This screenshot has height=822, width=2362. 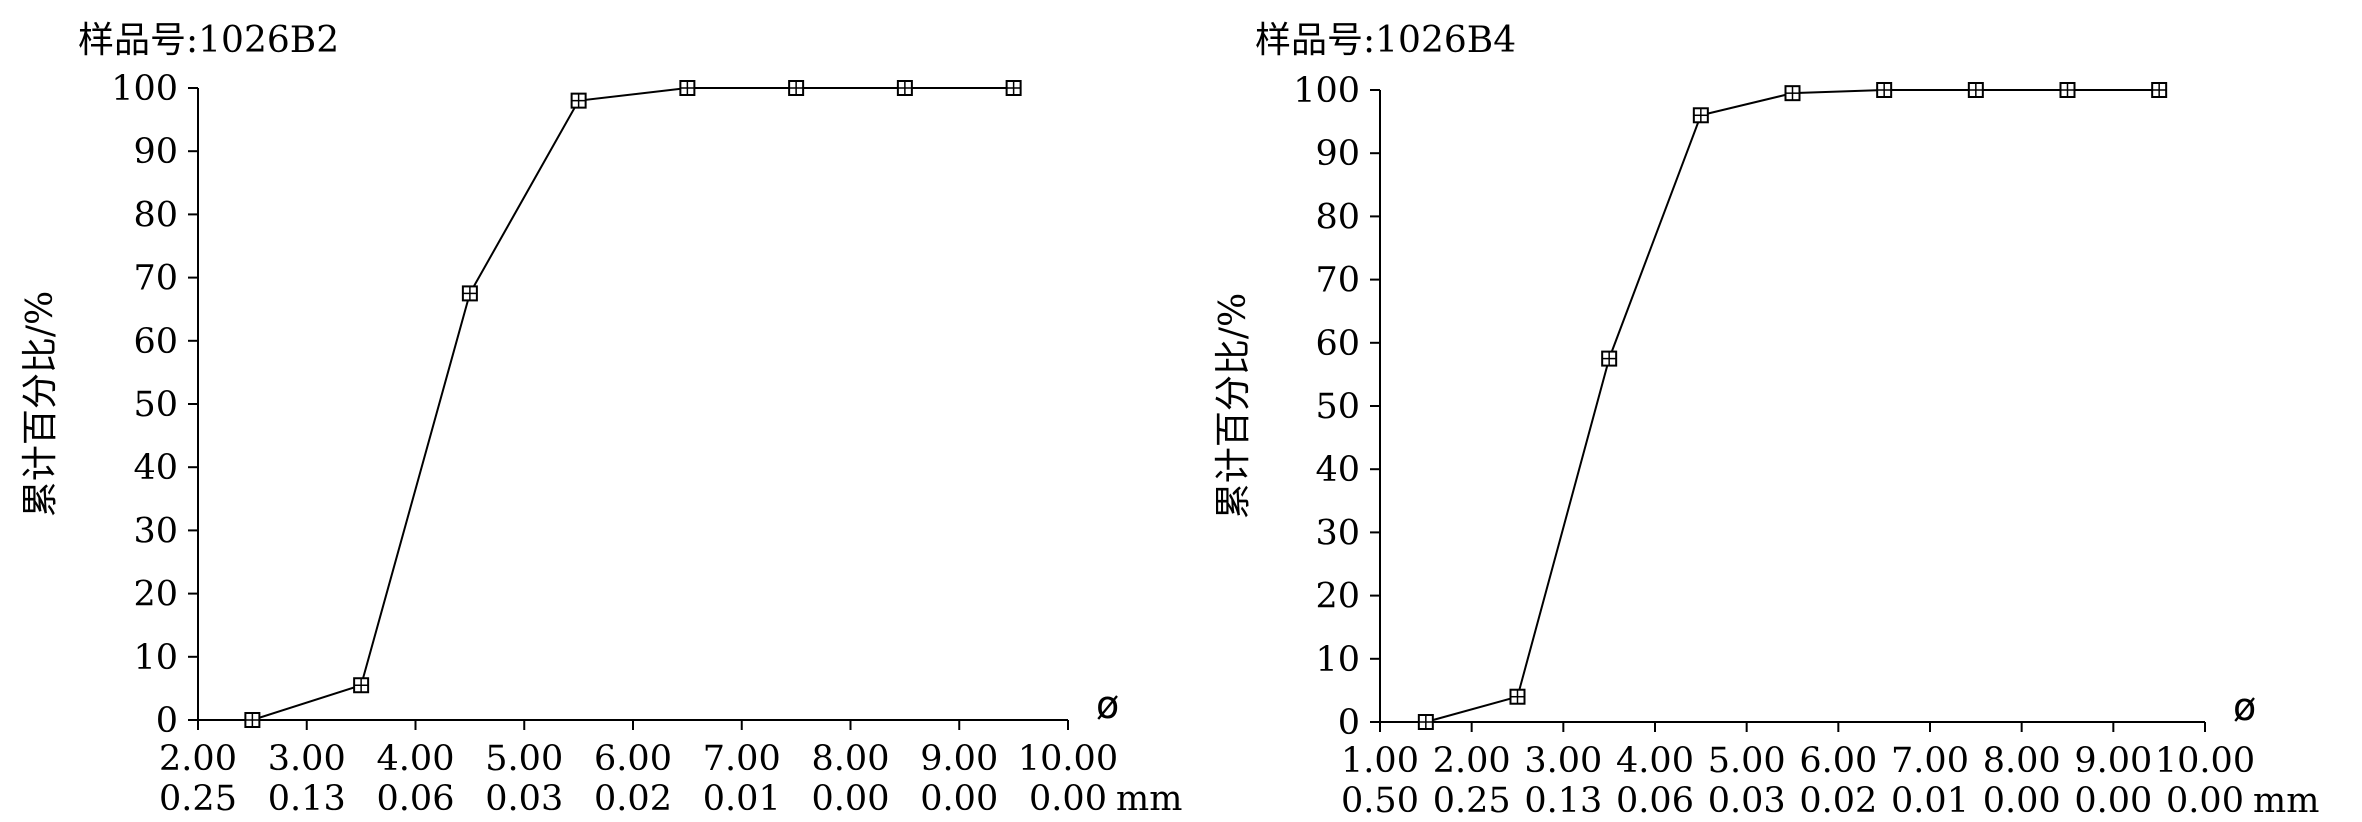 I want to click on chart-title: 样品号:1026B2, so click(x=208, y=40).